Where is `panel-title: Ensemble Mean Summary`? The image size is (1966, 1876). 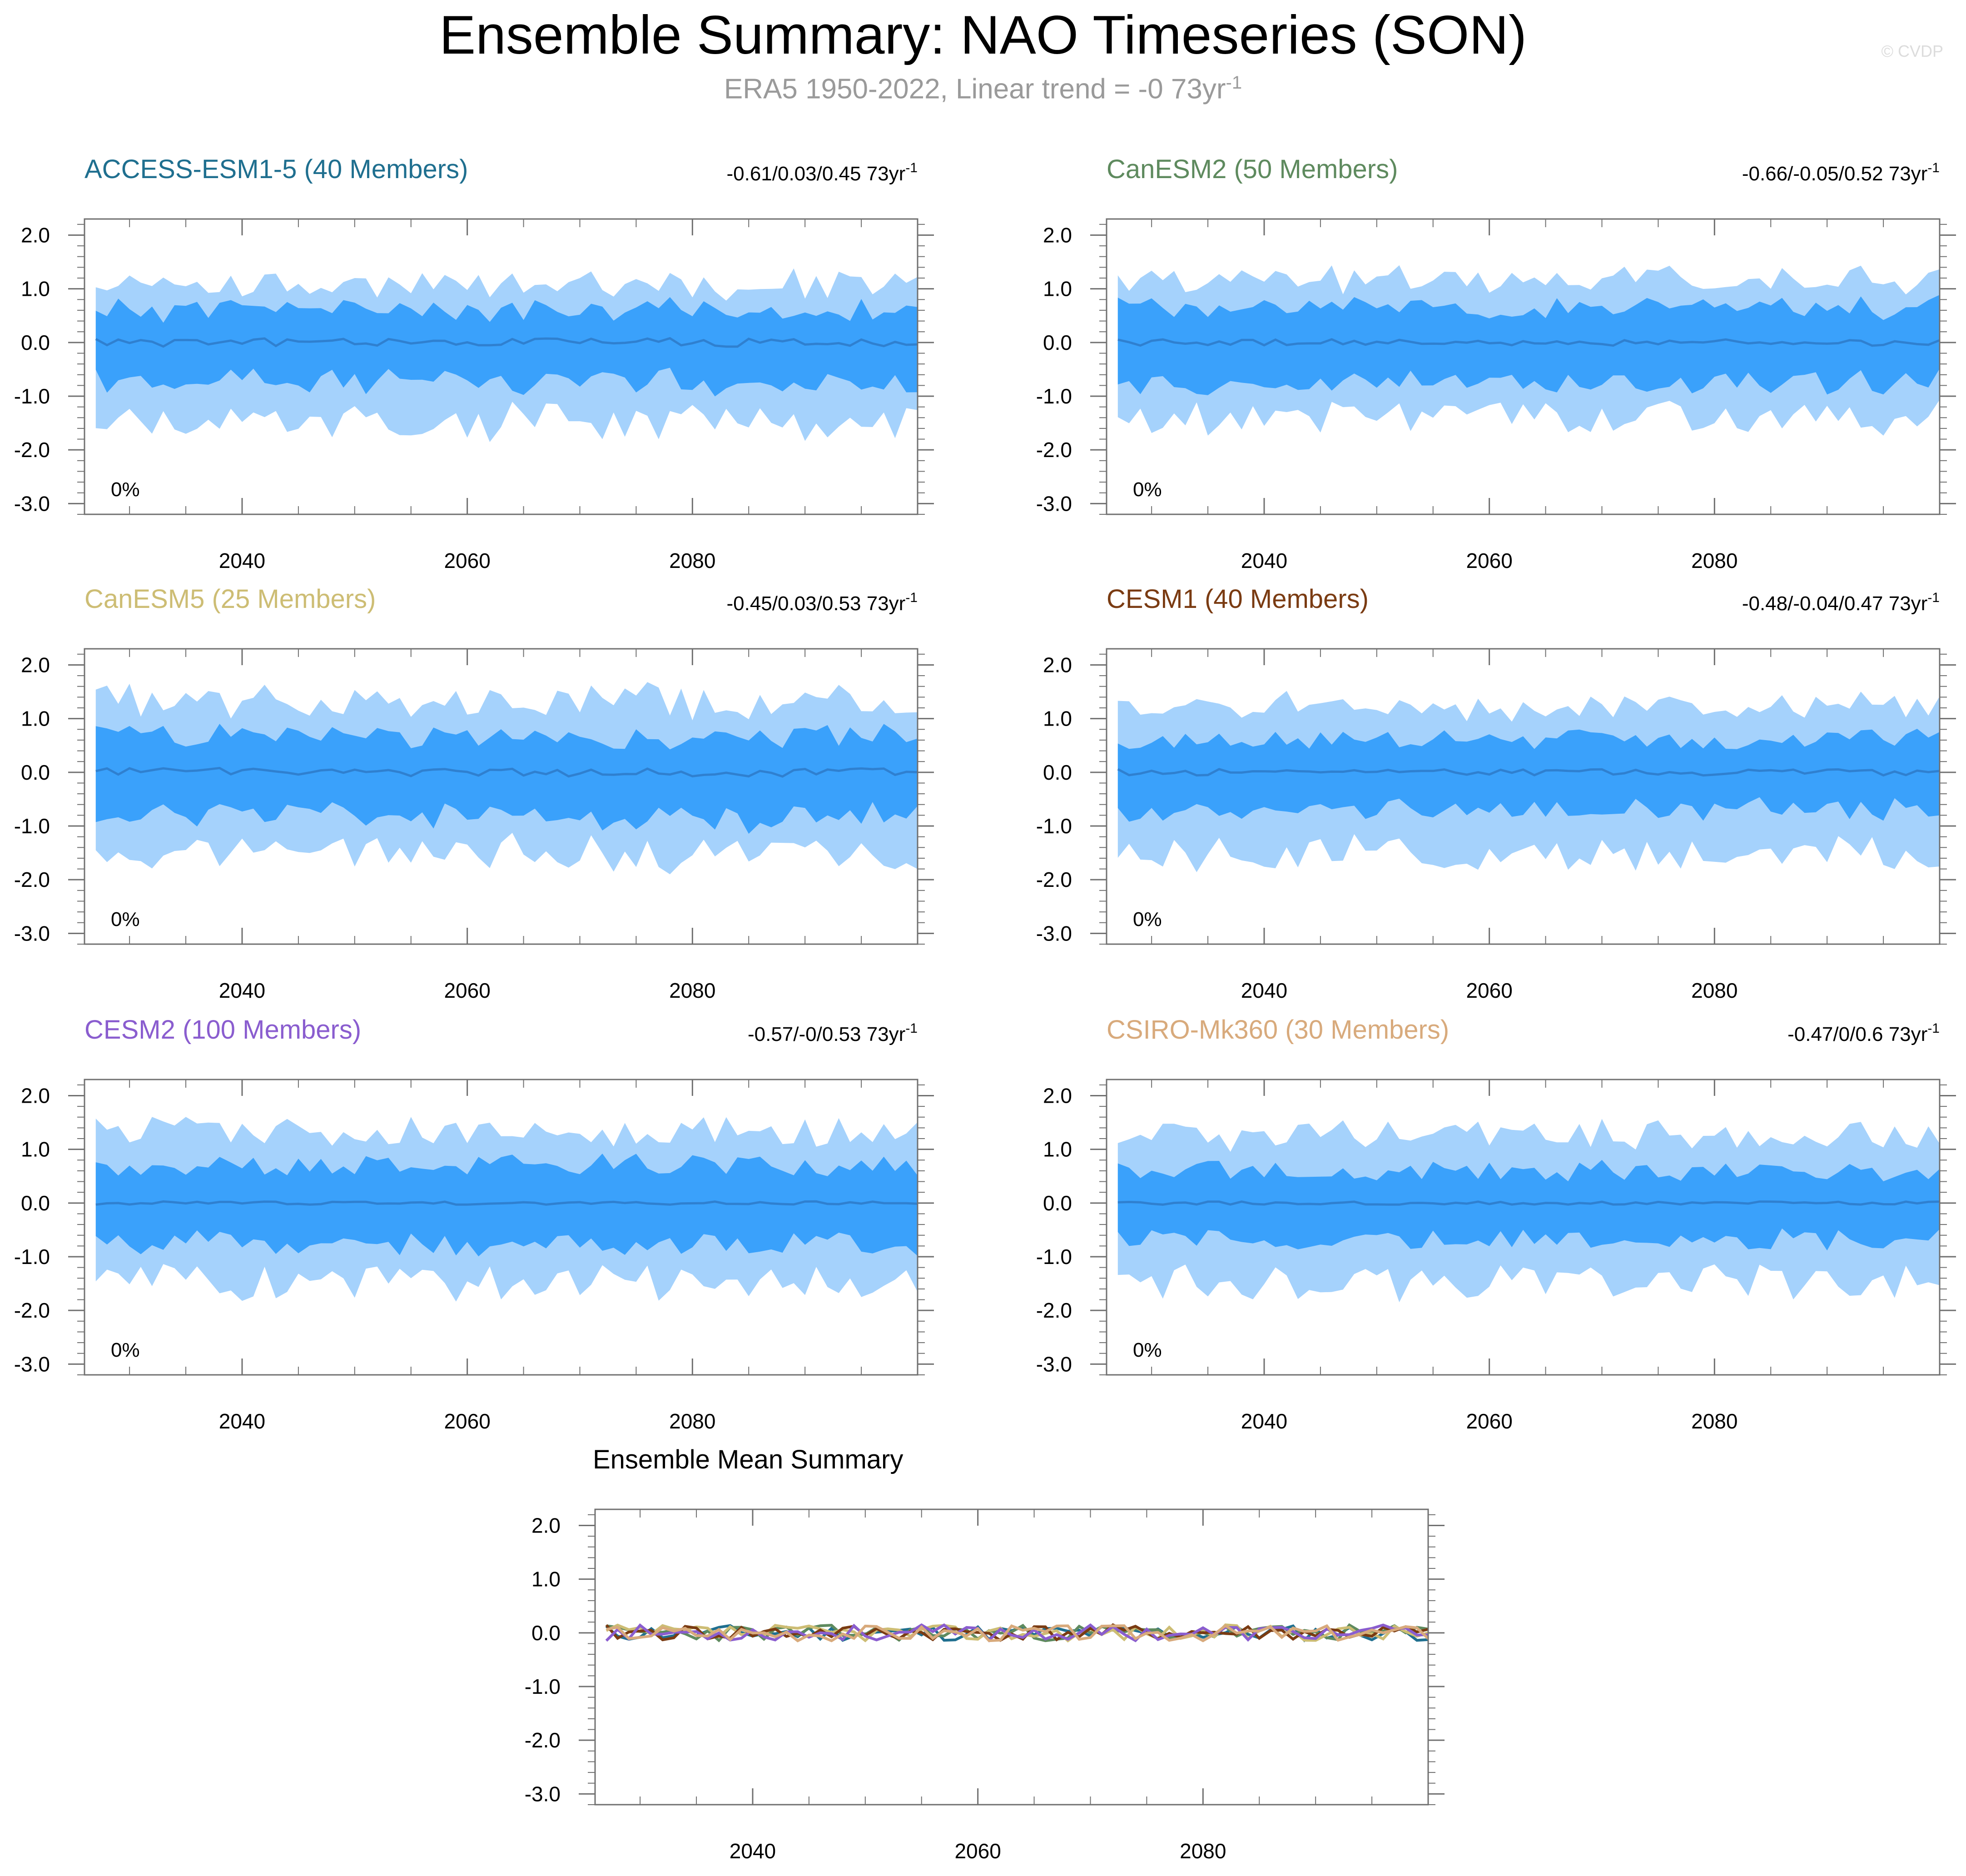
panel-title: Ensemble Mean Summary is located at coordinates (748, 1460).